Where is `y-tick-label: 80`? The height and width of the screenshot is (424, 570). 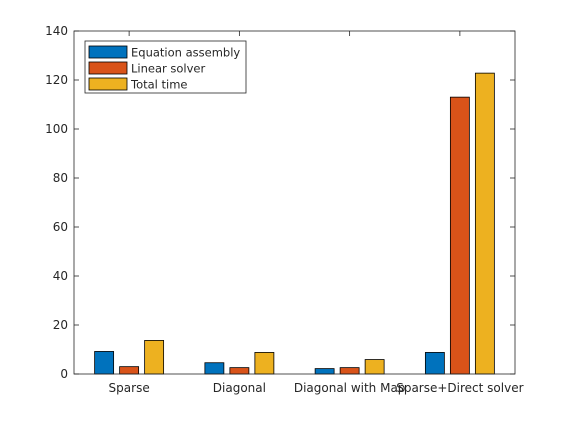 y-tick-label: 80 is located at coordinates (60, 178).